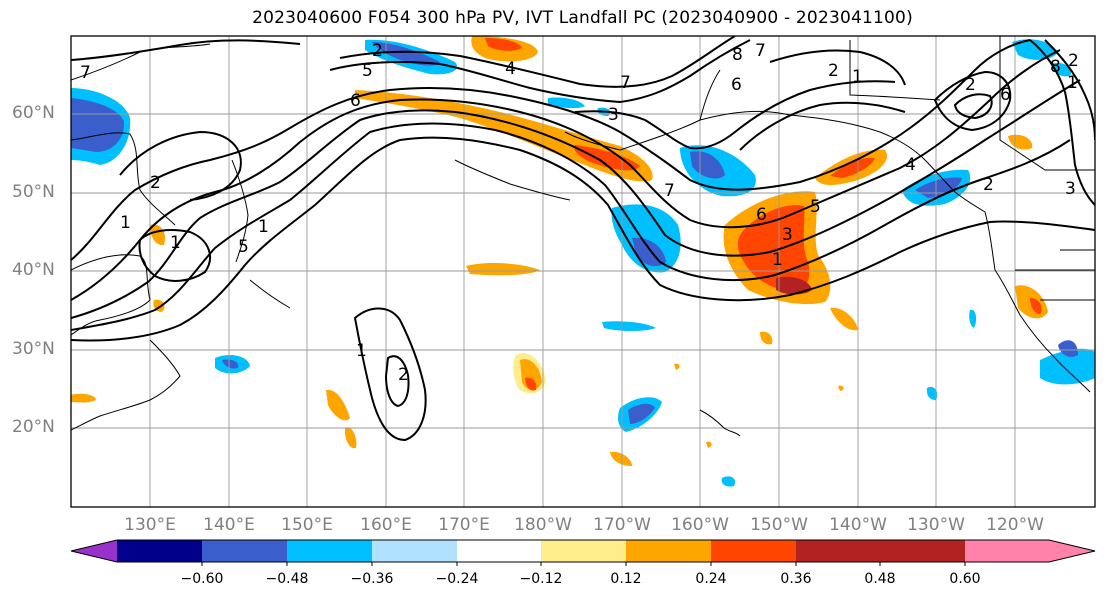  Describe the element at coordinates (94, 551) in the screenshot. I see `colorbar-extend-left` at that location.